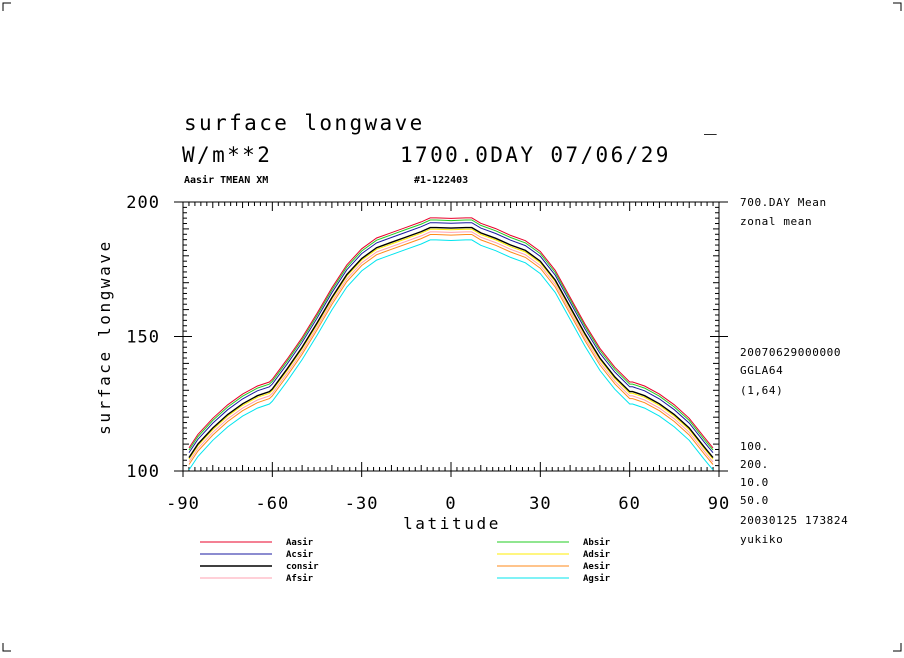  Describe the element at coordinates (441, 180) in the screenshot. I see `run-id: #1-122403` at that location.